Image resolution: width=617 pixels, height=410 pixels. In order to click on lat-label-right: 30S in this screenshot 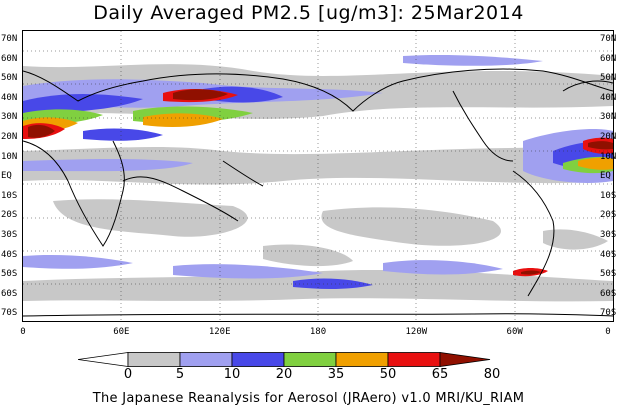, I will do `click(608, 235)`.